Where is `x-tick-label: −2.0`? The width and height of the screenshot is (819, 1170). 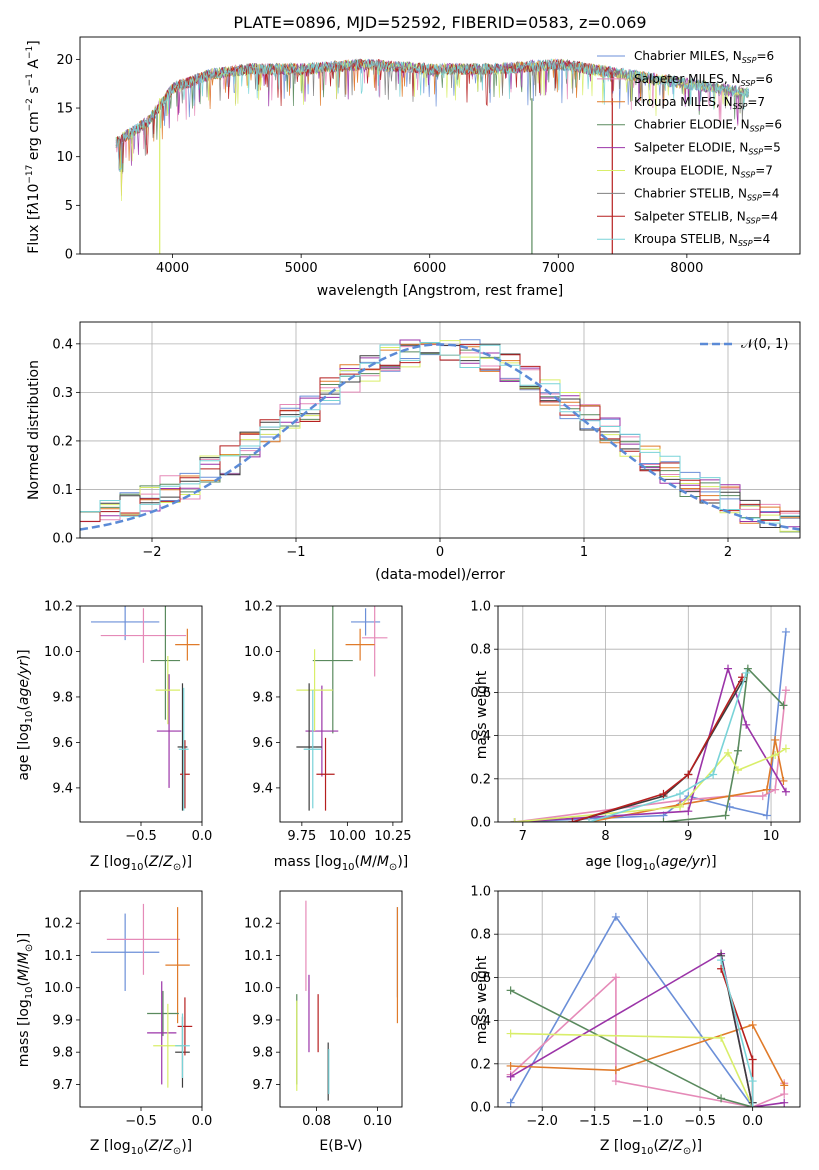 x-tick-label: −2.0 is located at coordinates (542, 1121).